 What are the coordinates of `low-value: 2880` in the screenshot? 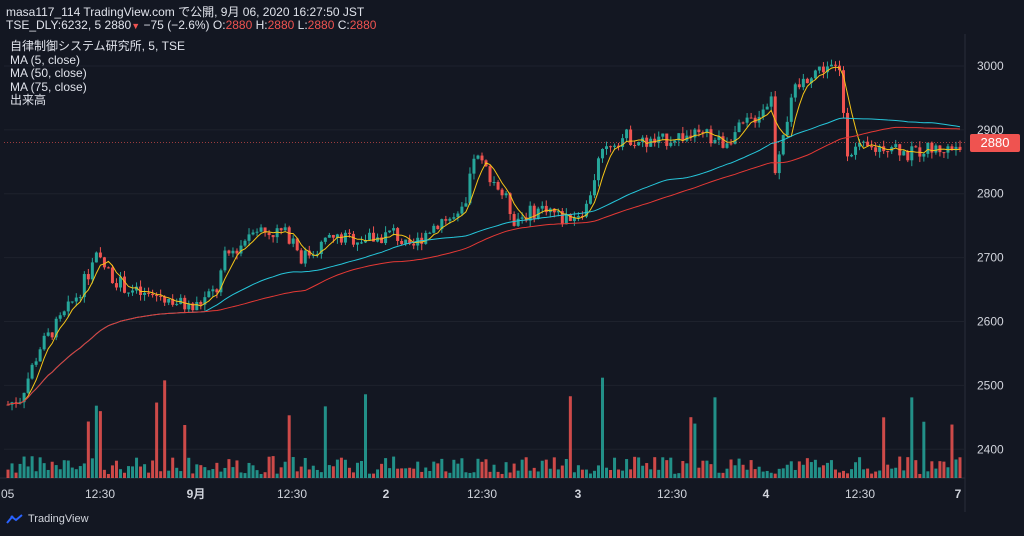 It's located at (321, 25).